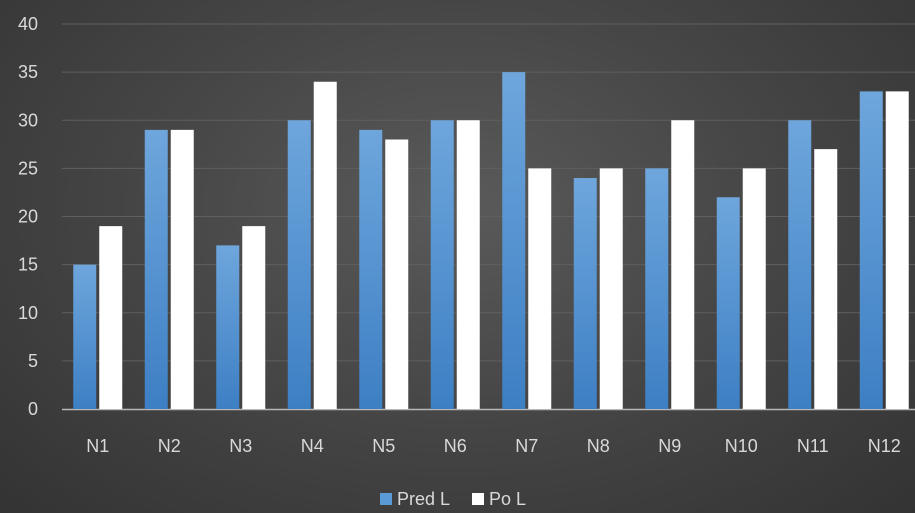 The height and width of the screenshot is (513, 915). What do you see at coordinates (540, 288) in the screenshot?
I see `bar-po-l-n7` at bounding box center [540, 288].